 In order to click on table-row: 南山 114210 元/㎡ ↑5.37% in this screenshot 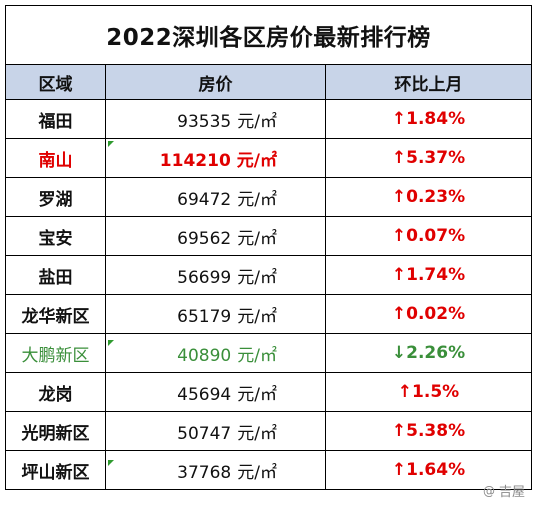, I will do `click(269, 158)`.